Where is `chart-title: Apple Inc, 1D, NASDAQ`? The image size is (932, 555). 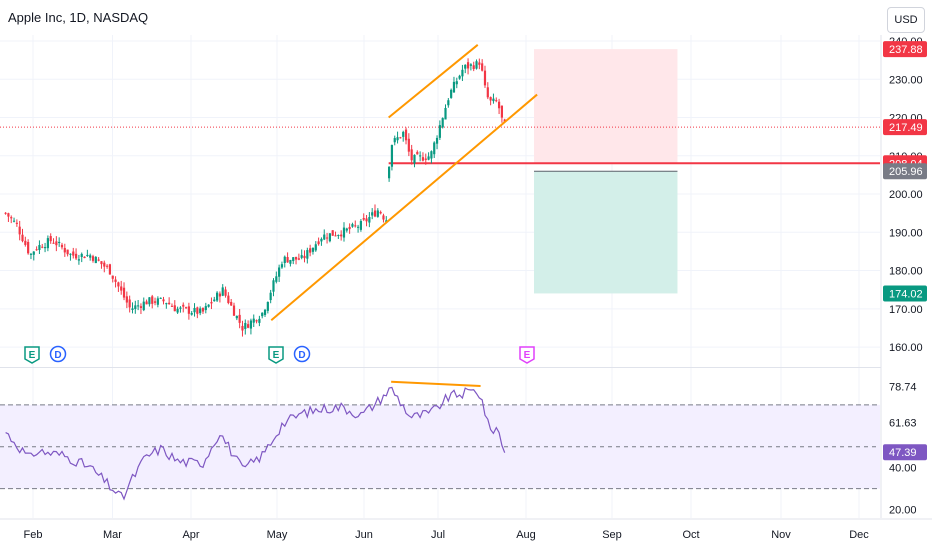 chart-title: Apple Inc, 1D, NASDAQ is located at coordinates (78, 17).